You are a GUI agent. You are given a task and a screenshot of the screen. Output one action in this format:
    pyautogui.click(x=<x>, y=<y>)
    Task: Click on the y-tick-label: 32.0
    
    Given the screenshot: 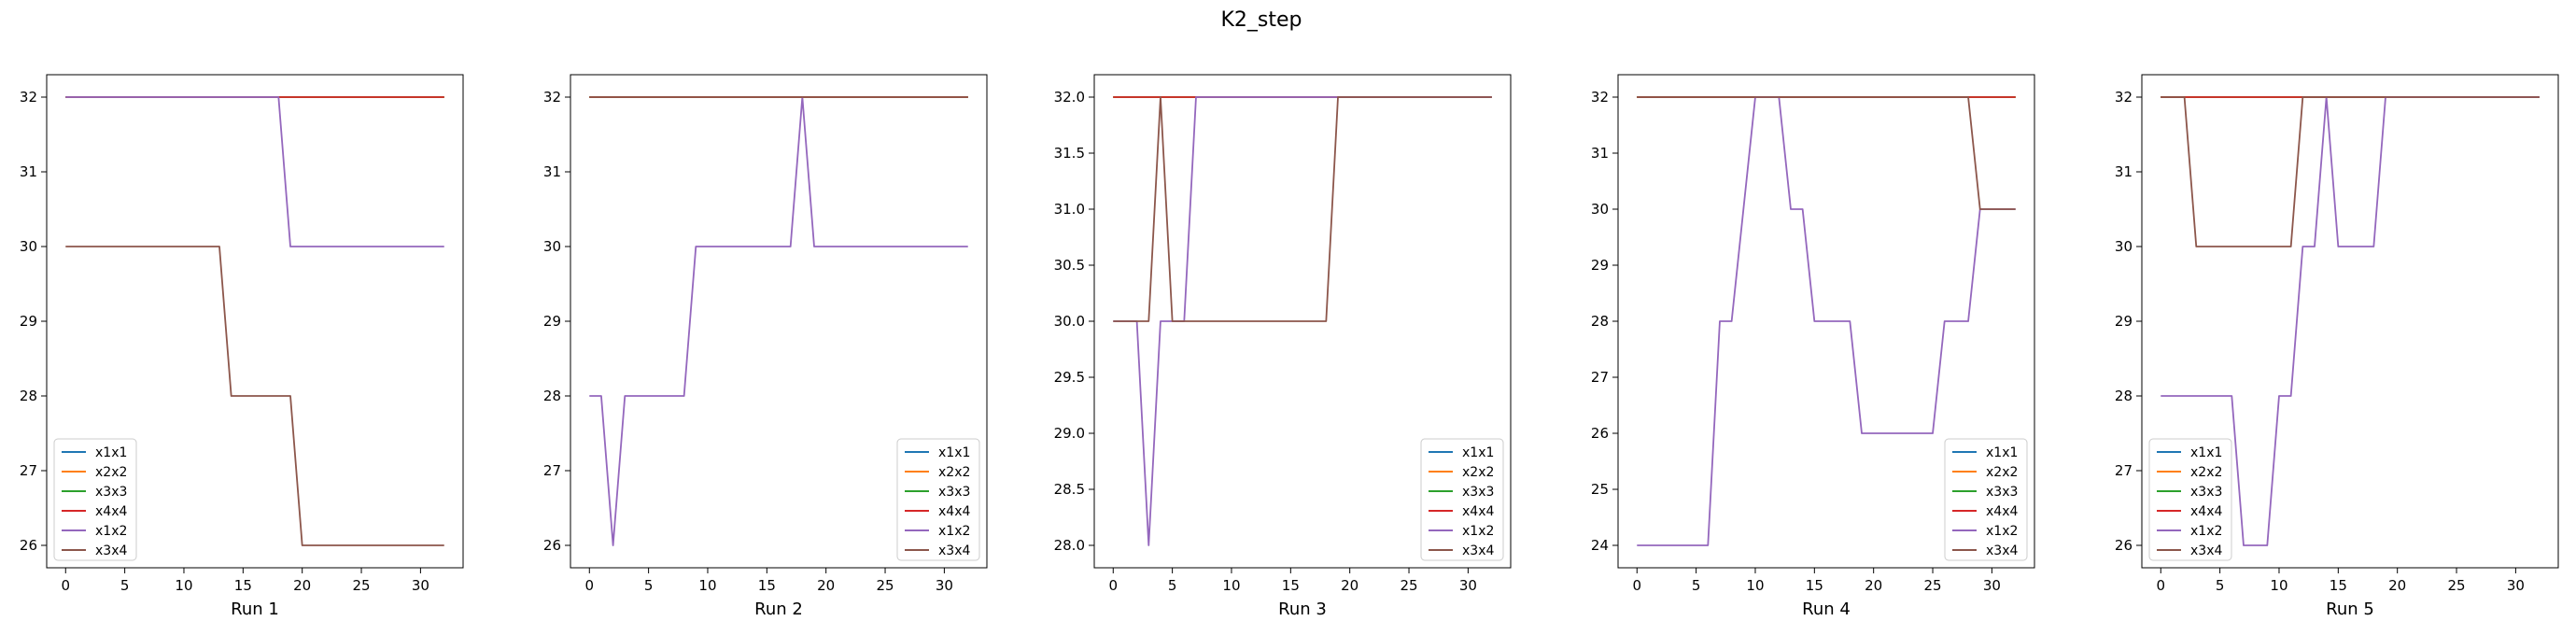 What is the action you would take?
    pyautogui.click(x=1069, y=98)
    